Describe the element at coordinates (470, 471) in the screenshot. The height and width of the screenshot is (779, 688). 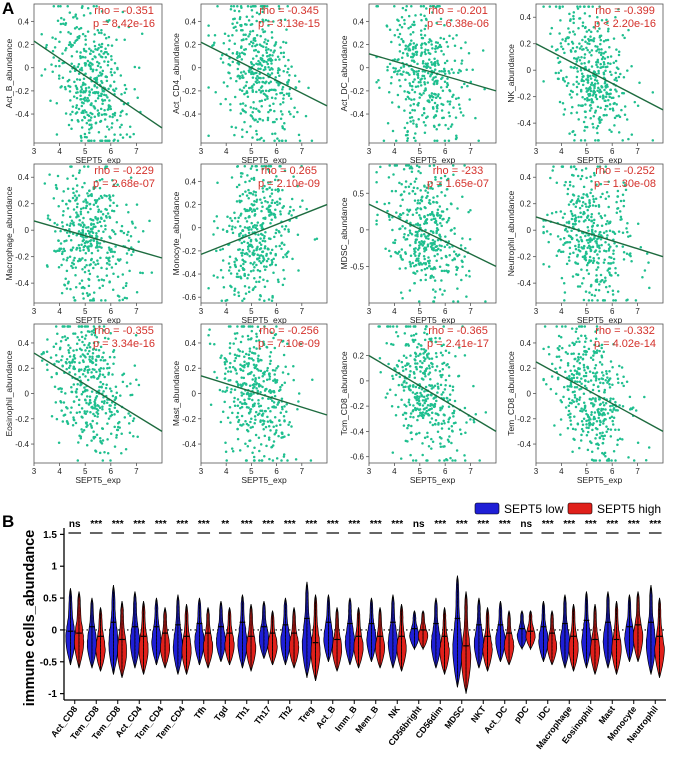
I see `x-tick-label: 7` at that location.